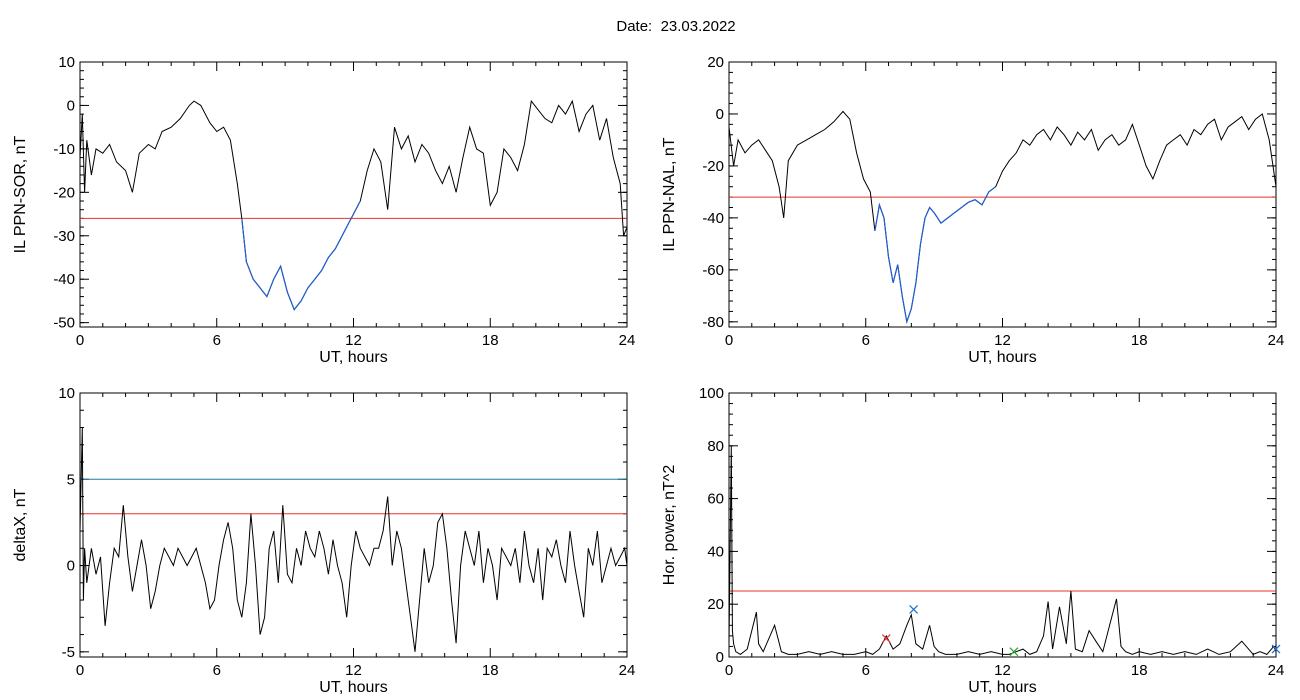  I want to click on chart-sor-series-below-threshold, so click(301, 255).